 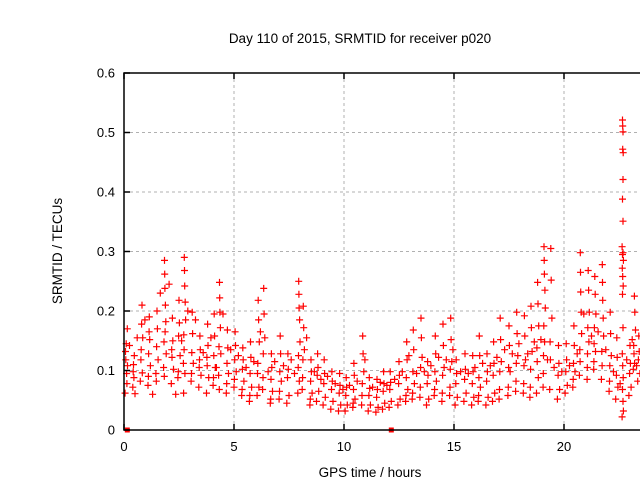 I want to click on y-tick-label: 0.2, so click(x=106, y=311).